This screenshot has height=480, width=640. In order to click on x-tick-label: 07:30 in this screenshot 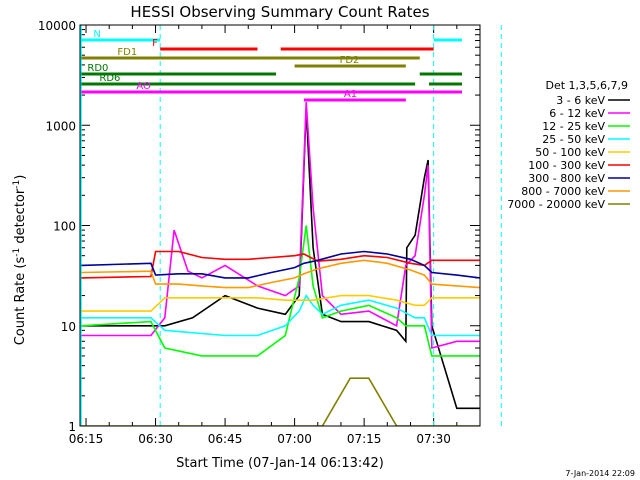, I will do `click(433, 439)`.